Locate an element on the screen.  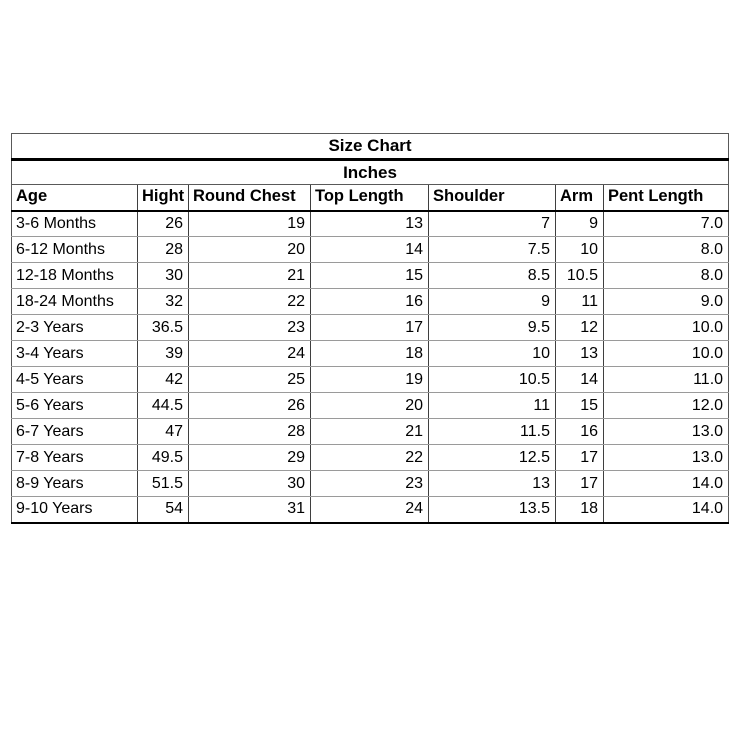
value-cell: 7.5 is located at coordinates (492, 249).